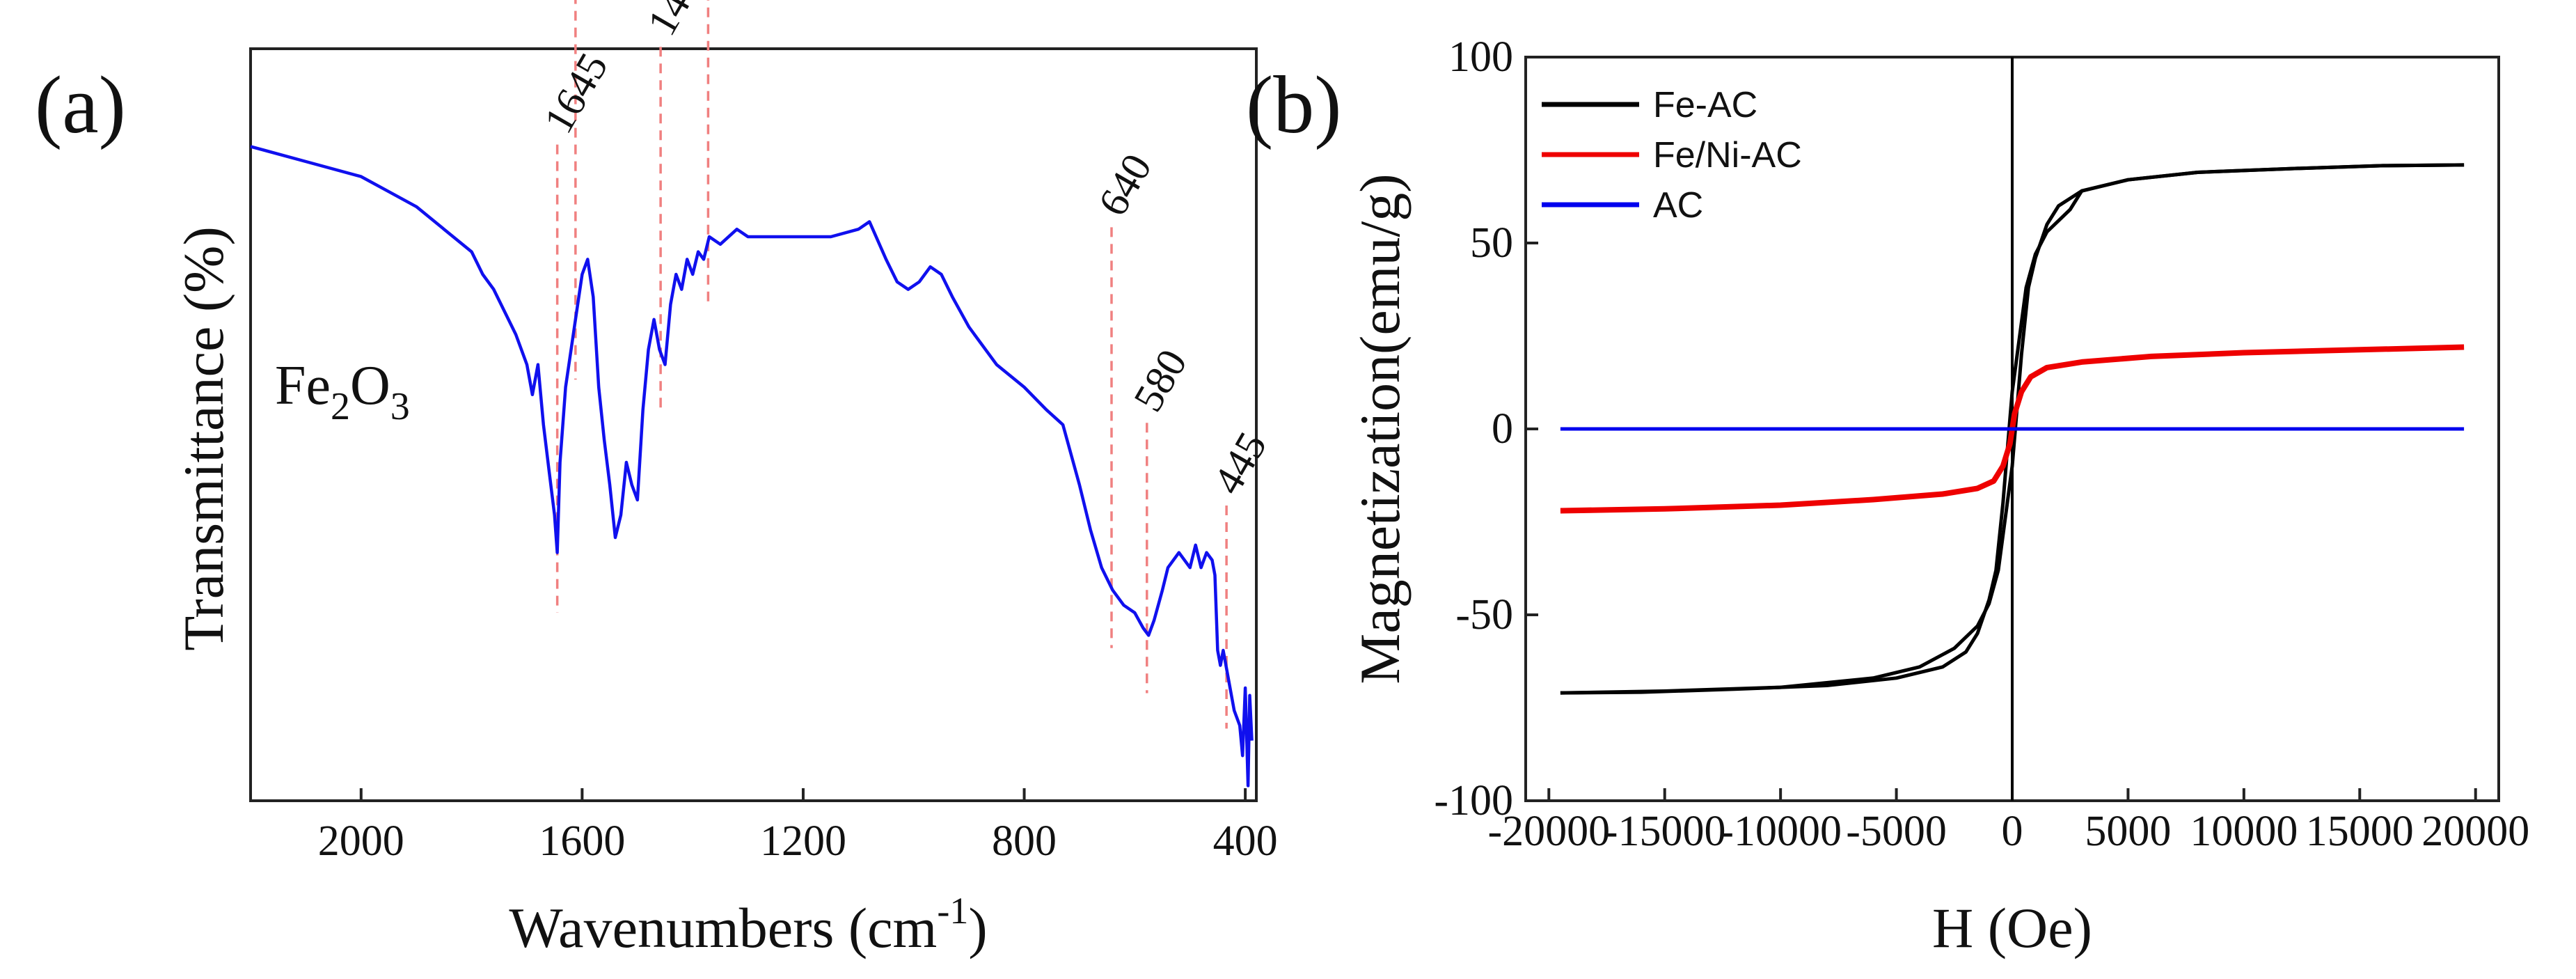 The image size is (2576, 979). What do you see at coordinates (1896, 831) in the screenshot?
I see `chart-b-x-tick-label: -5000` at bounding box center [1896, 831].